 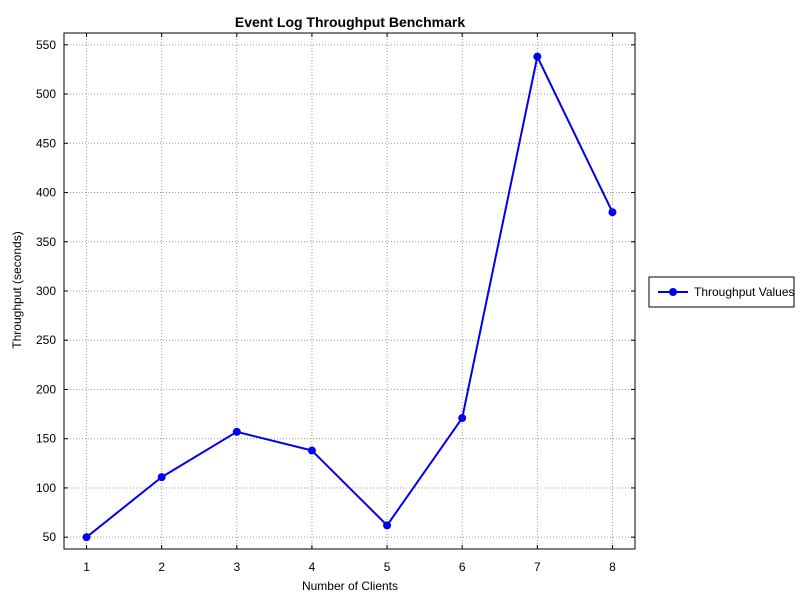 I want to click on y-tick-label: 550, so click(x=46, y=45).